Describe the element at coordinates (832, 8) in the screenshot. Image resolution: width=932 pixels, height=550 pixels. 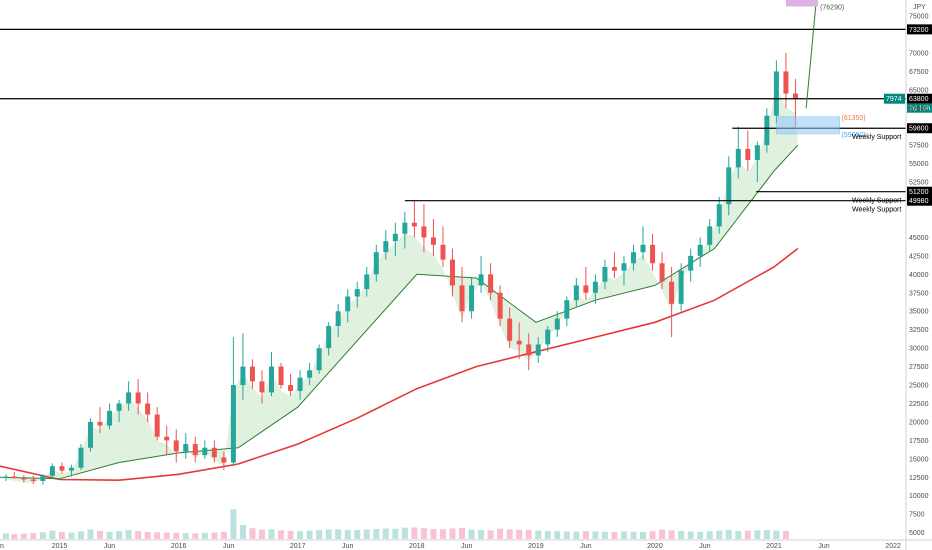
I see `target-label: (76290)` at that location.